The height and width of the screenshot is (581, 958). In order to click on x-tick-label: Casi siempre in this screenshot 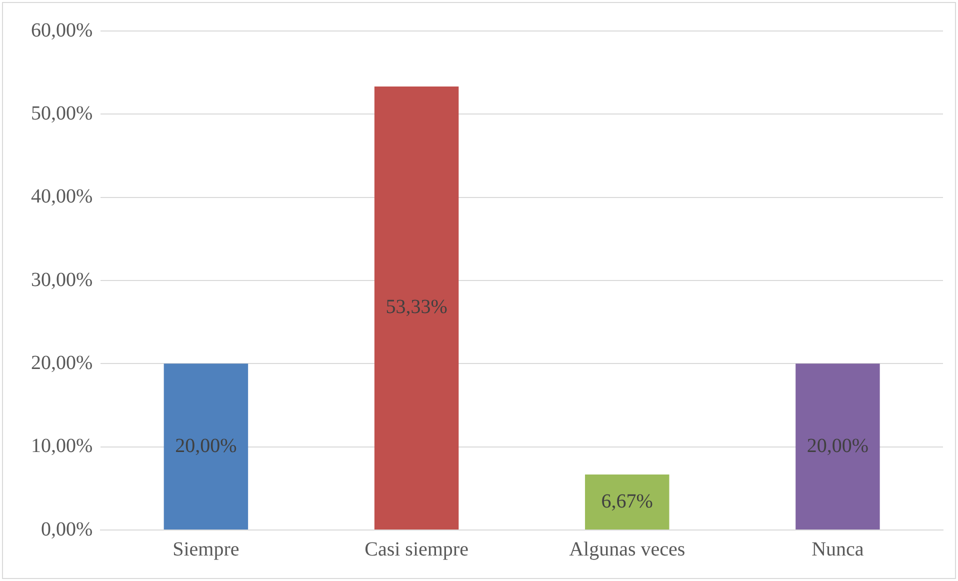, I will do `click(416, 549)`.